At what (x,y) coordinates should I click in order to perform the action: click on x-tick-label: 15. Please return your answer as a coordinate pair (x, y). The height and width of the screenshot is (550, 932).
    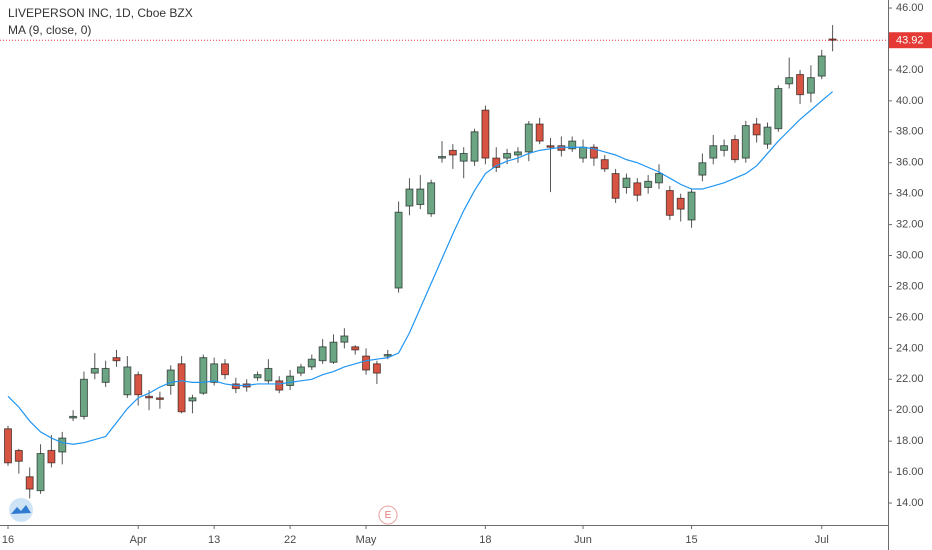
    Looking at the image, I should click on (691, 540).